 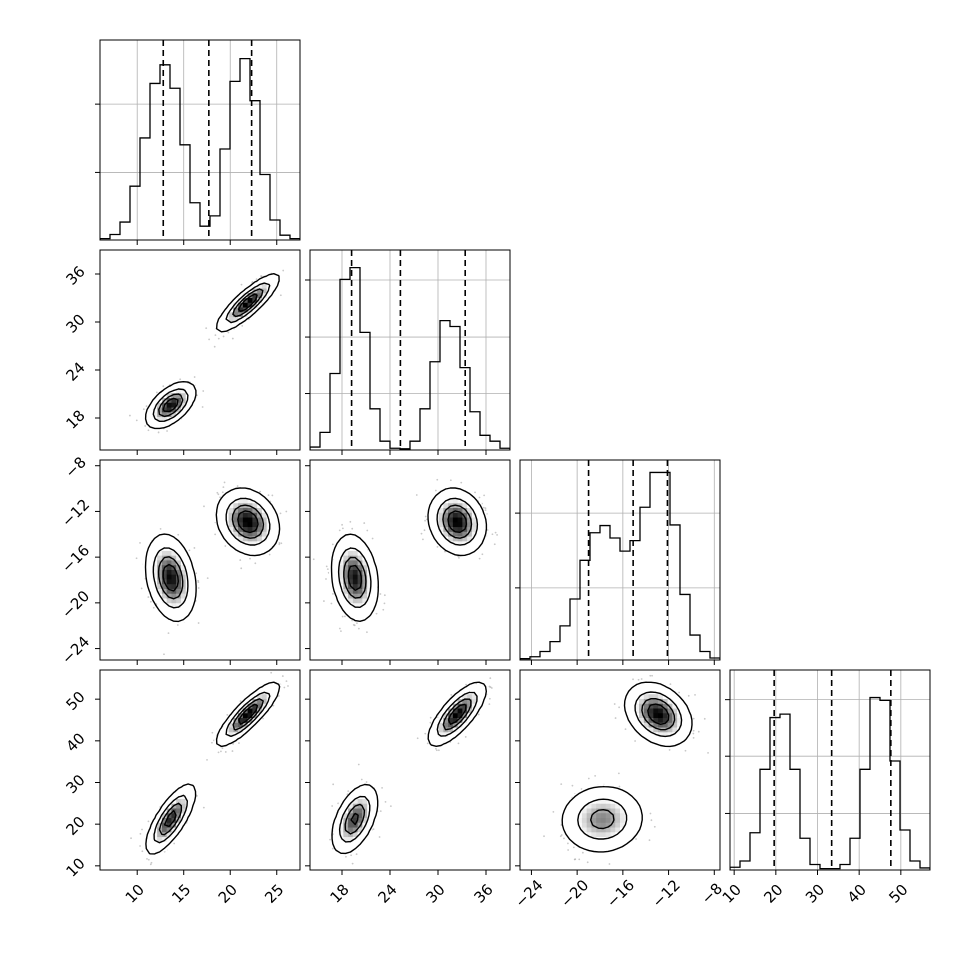 I want to click on x-tick-label: −24, so click(x=529, y=893).